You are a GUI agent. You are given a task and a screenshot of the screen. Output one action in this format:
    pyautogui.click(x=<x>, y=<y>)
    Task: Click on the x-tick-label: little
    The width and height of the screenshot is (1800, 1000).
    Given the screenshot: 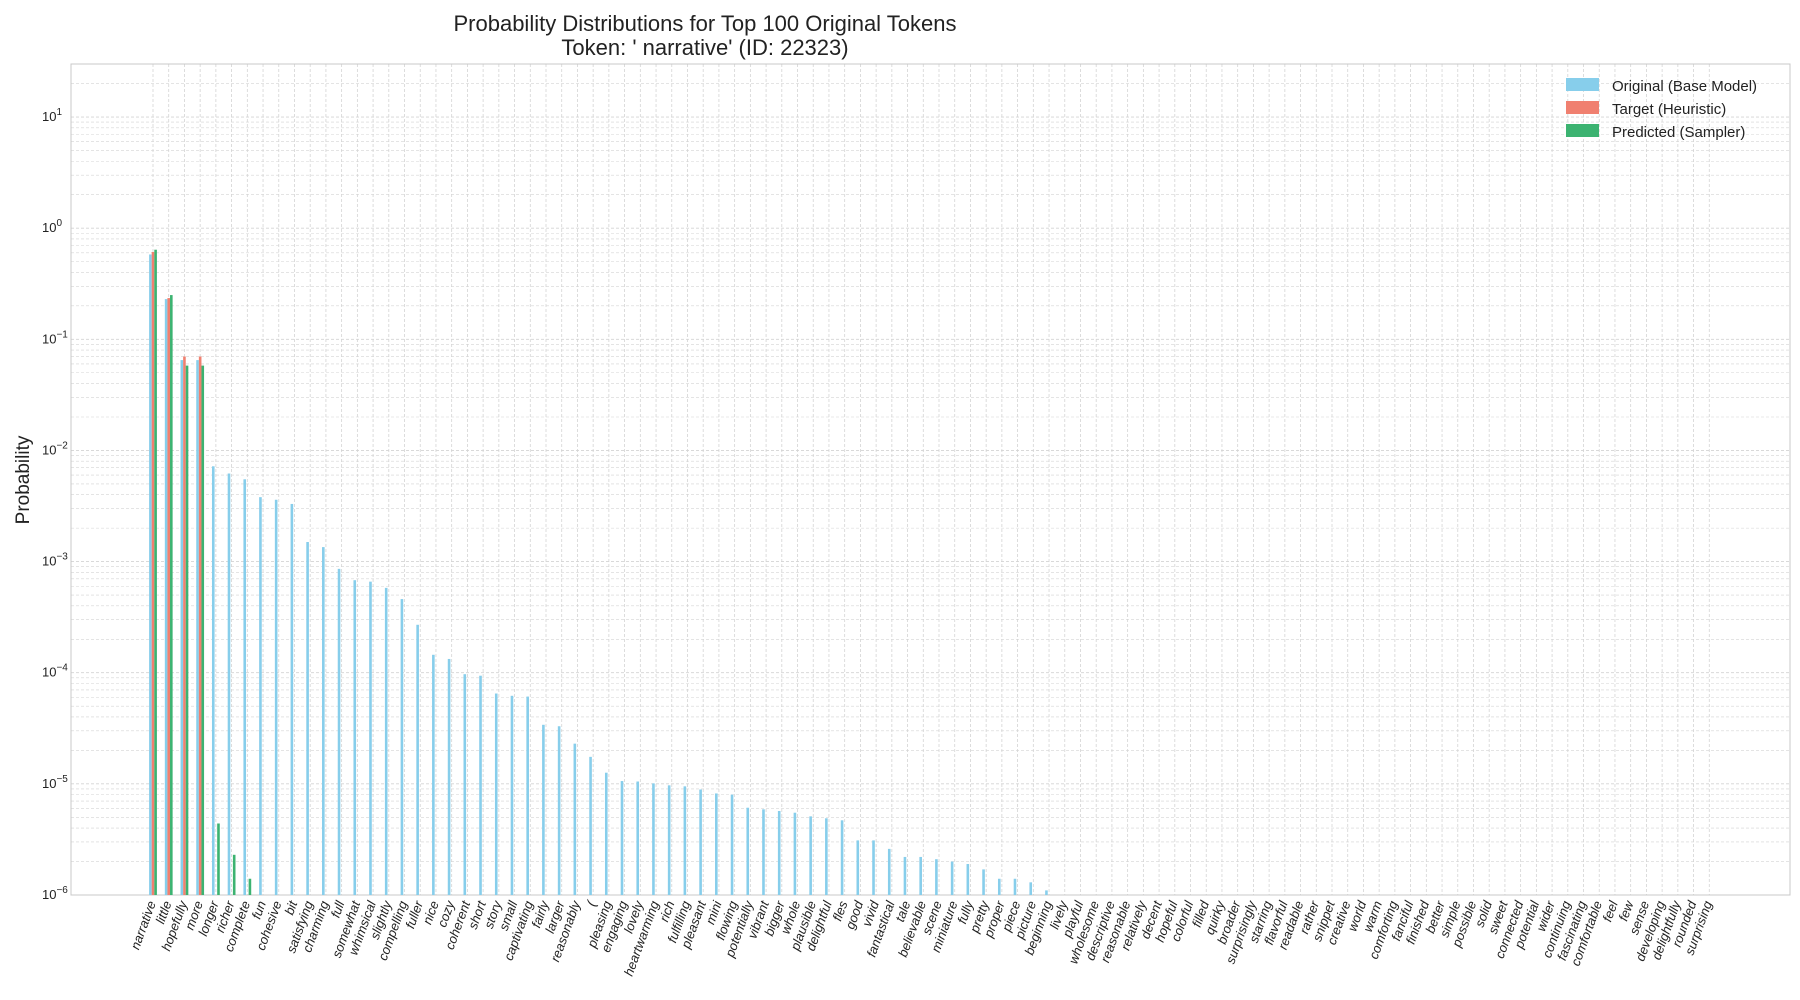 What is the action you would take?
    pyautogui.click(x=164, y=912)
    